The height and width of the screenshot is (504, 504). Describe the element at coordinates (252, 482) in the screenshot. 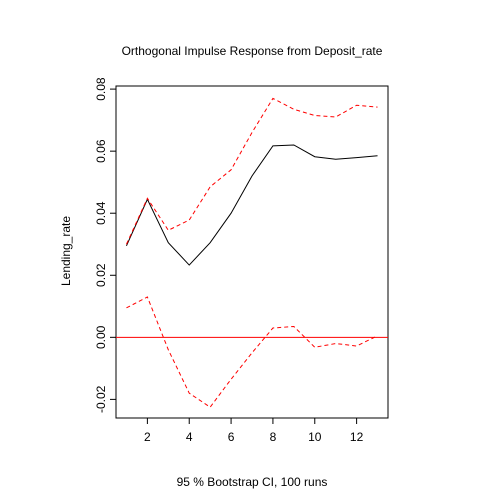

I see `x-axis-title: 95 % Bootstrap CI, 100 runs` at that location.